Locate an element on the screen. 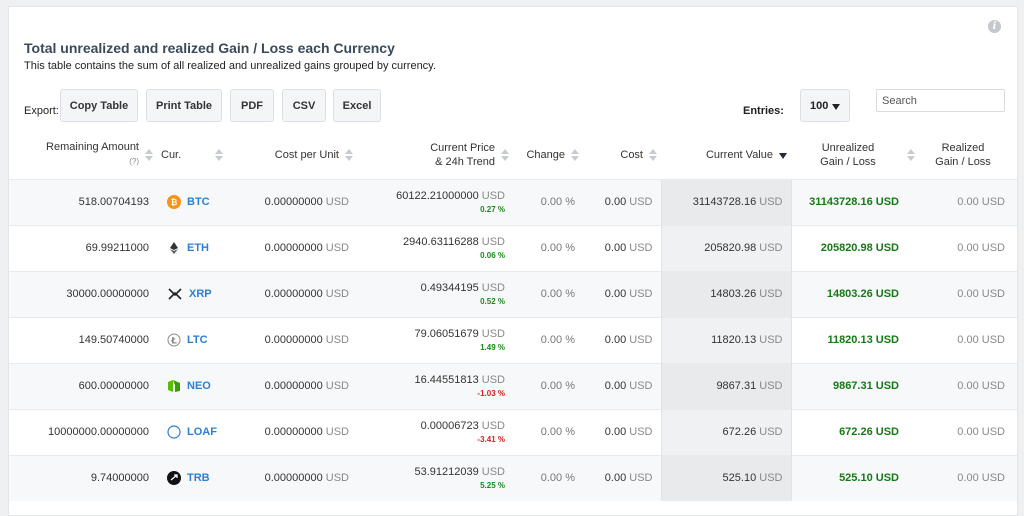 The height and width of the screenshot is (516, 1024). col-current-value: Current Value is located at coordinates (726, 155).